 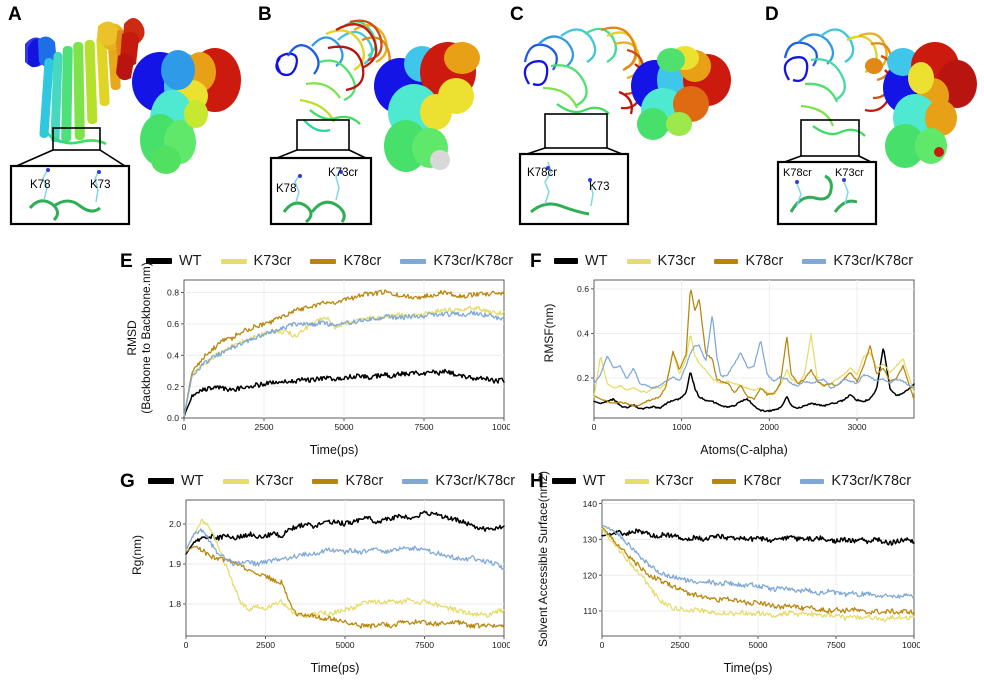 What do you see at coordinates (173, 355) in the screenshot?
I see `svg-text: 0.4` at bounding box center [173, 355].